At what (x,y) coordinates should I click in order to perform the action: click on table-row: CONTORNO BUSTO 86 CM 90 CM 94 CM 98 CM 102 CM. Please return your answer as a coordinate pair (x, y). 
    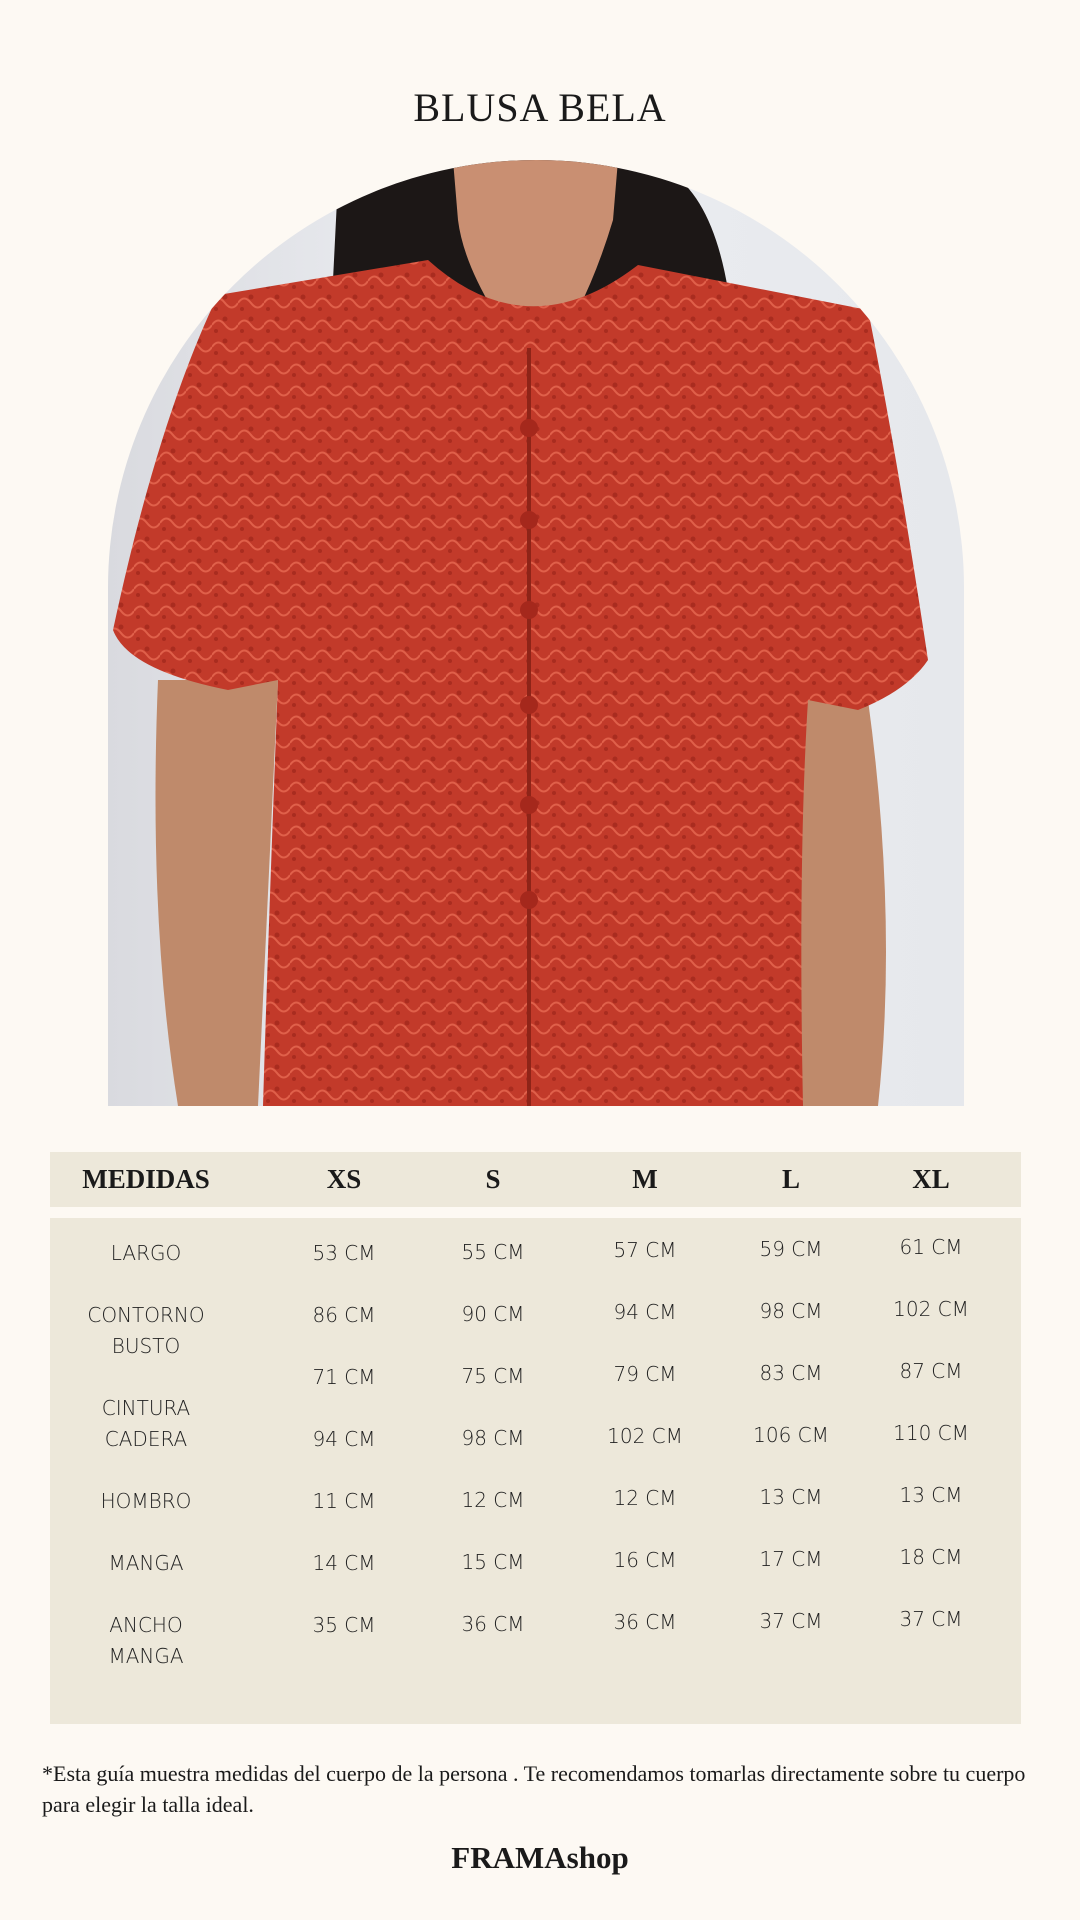
    Looking at the image, I should click on (535, 1329).